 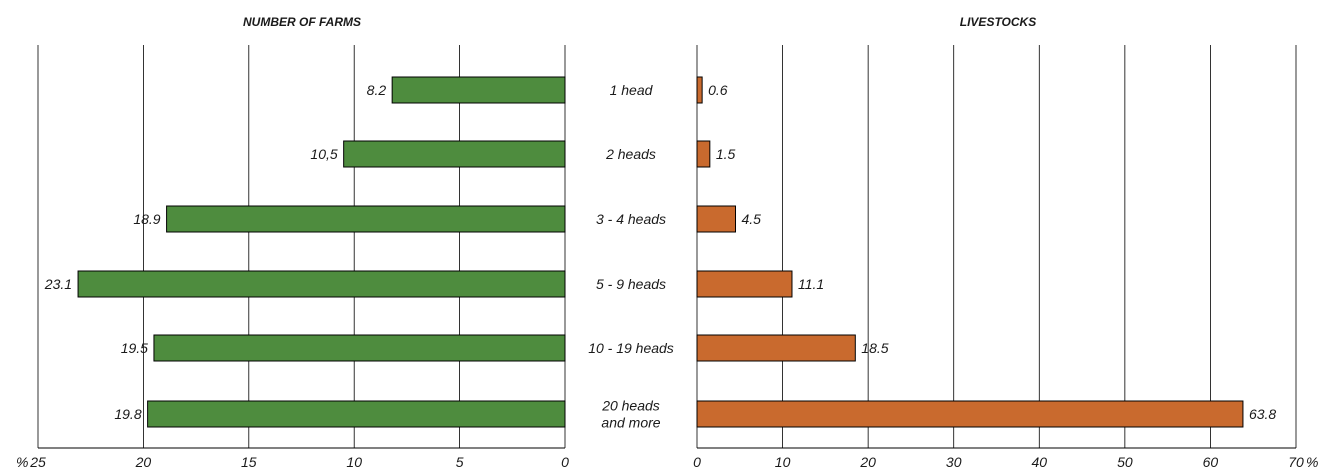 I want to click on farms-data-label: 10,5, so click(x=323, y=154).